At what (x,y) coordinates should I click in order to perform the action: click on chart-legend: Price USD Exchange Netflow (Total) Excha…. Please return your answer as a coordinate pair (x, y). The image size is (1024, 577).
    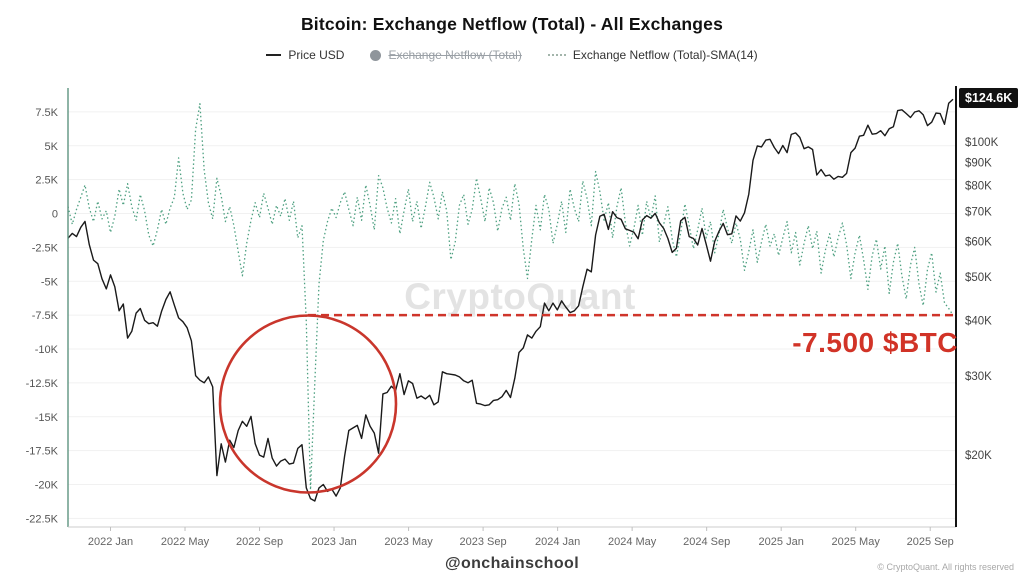
    Looking at the image, I should click on (512, 55).